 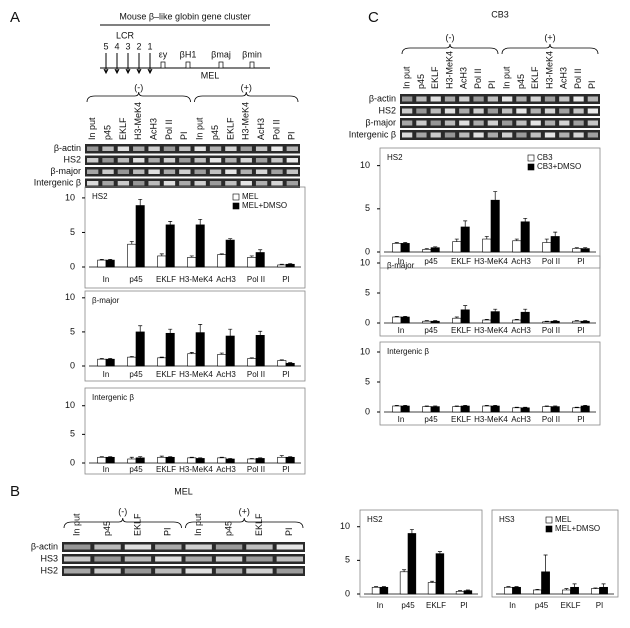 I want to click on lane-label: EKLF, so click(x=123, y=128).